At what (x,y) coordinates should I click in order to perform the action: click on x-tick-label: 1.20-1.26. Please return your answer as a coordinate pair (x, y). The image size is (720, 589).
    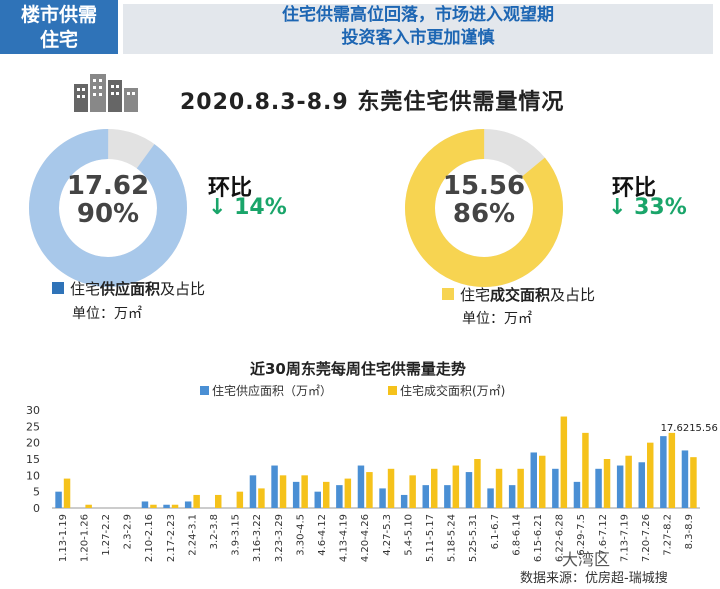
    Looking at the image, I should click on (84, 538).